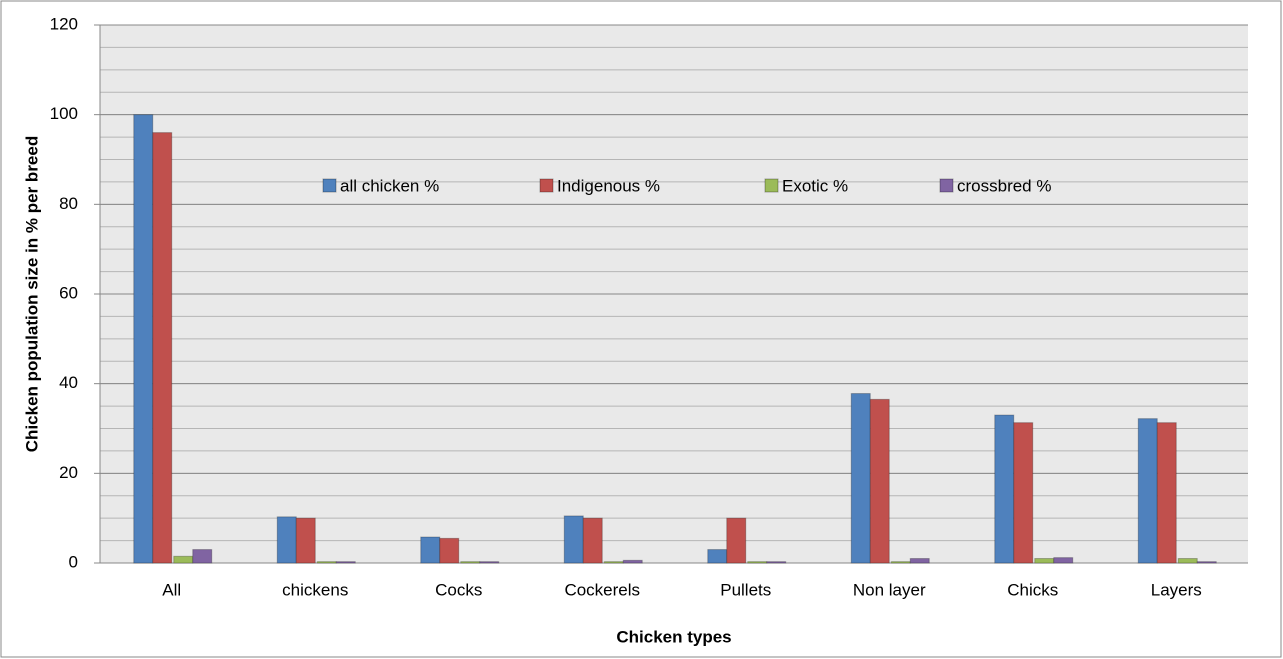 This screenshot has height=659, width=1283. What do you see at coordinates (31, 294) in the screenshot?
I see `y-axis-label: Chicken population size in % per breed` at bounding box center [31, 294].